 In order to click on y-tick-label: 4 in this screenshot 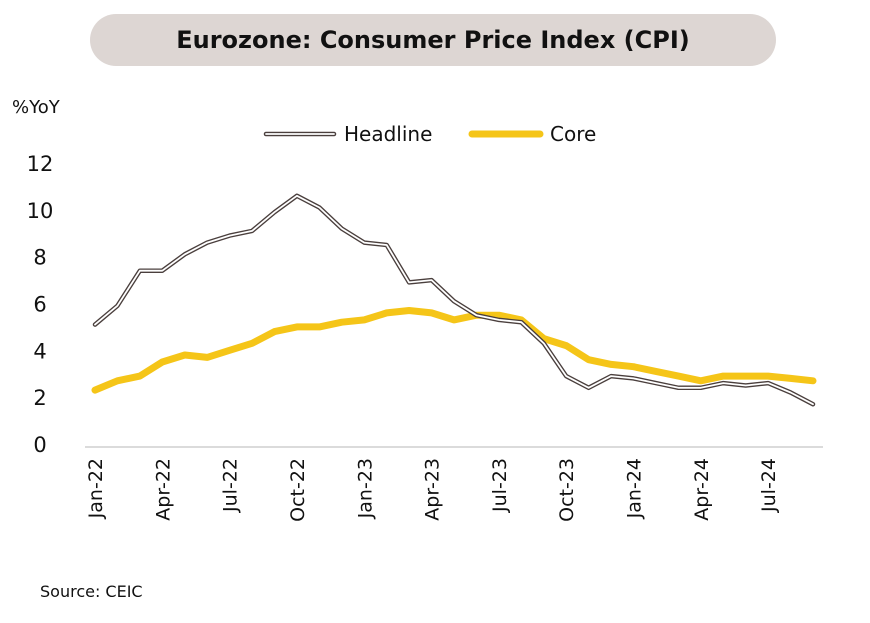, I will do `click(39, 351)`.